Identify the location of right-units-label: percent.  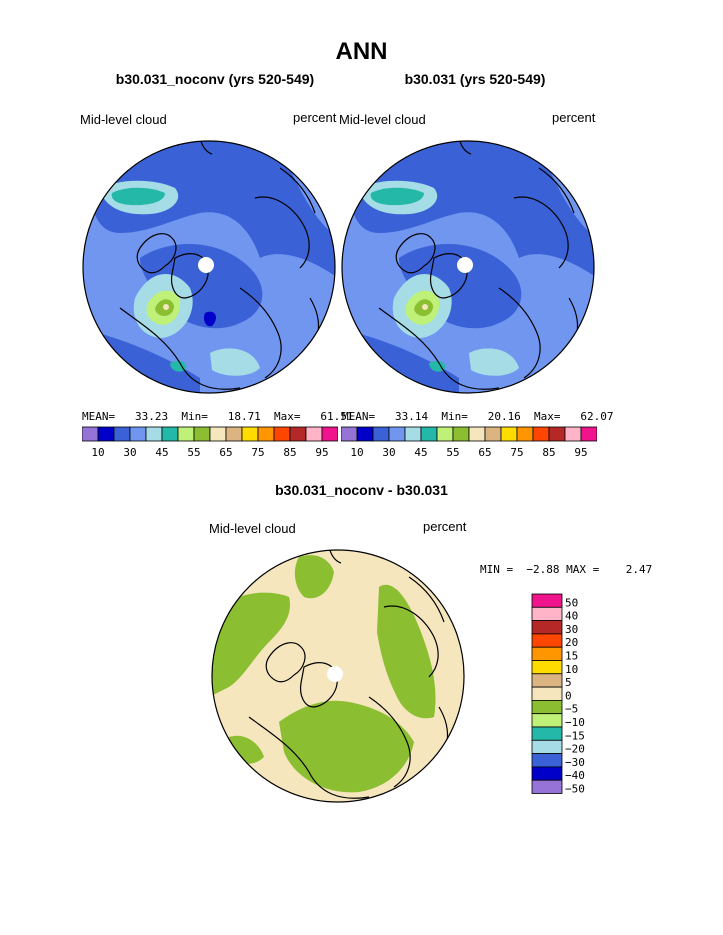
(574, 117).